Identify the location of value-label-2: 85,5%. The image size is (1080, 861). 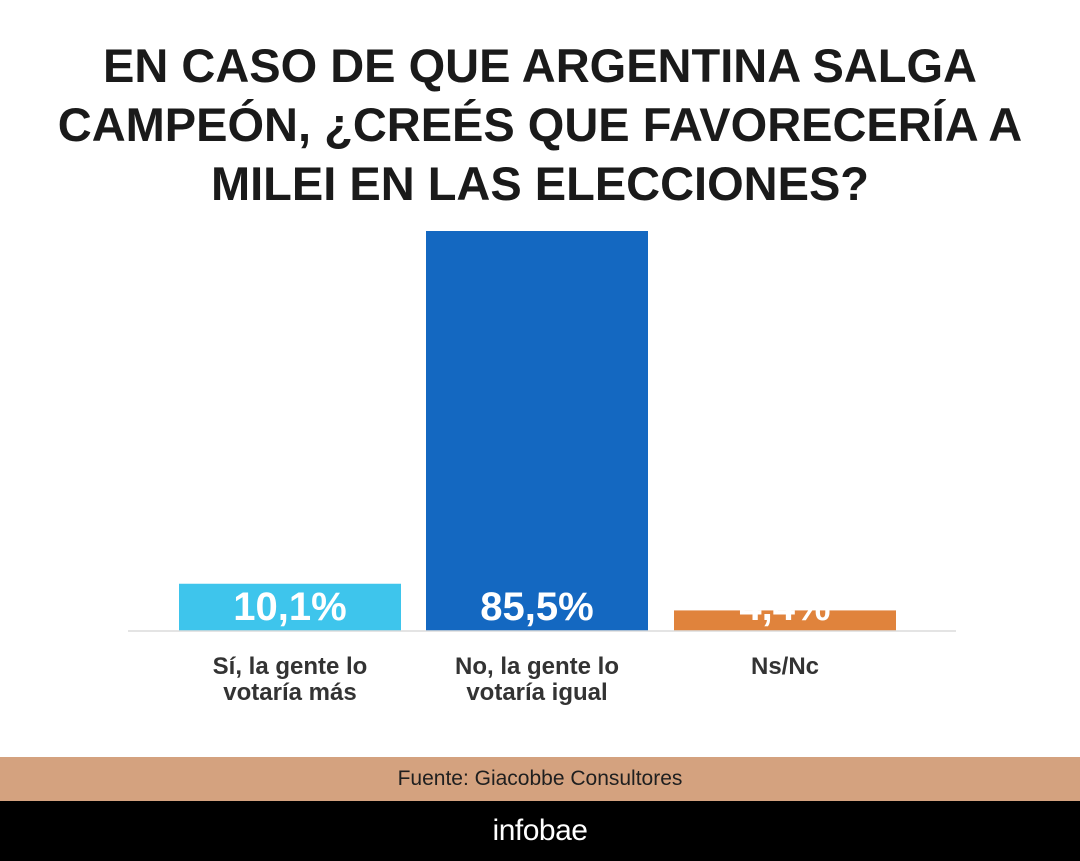
(536, 607).